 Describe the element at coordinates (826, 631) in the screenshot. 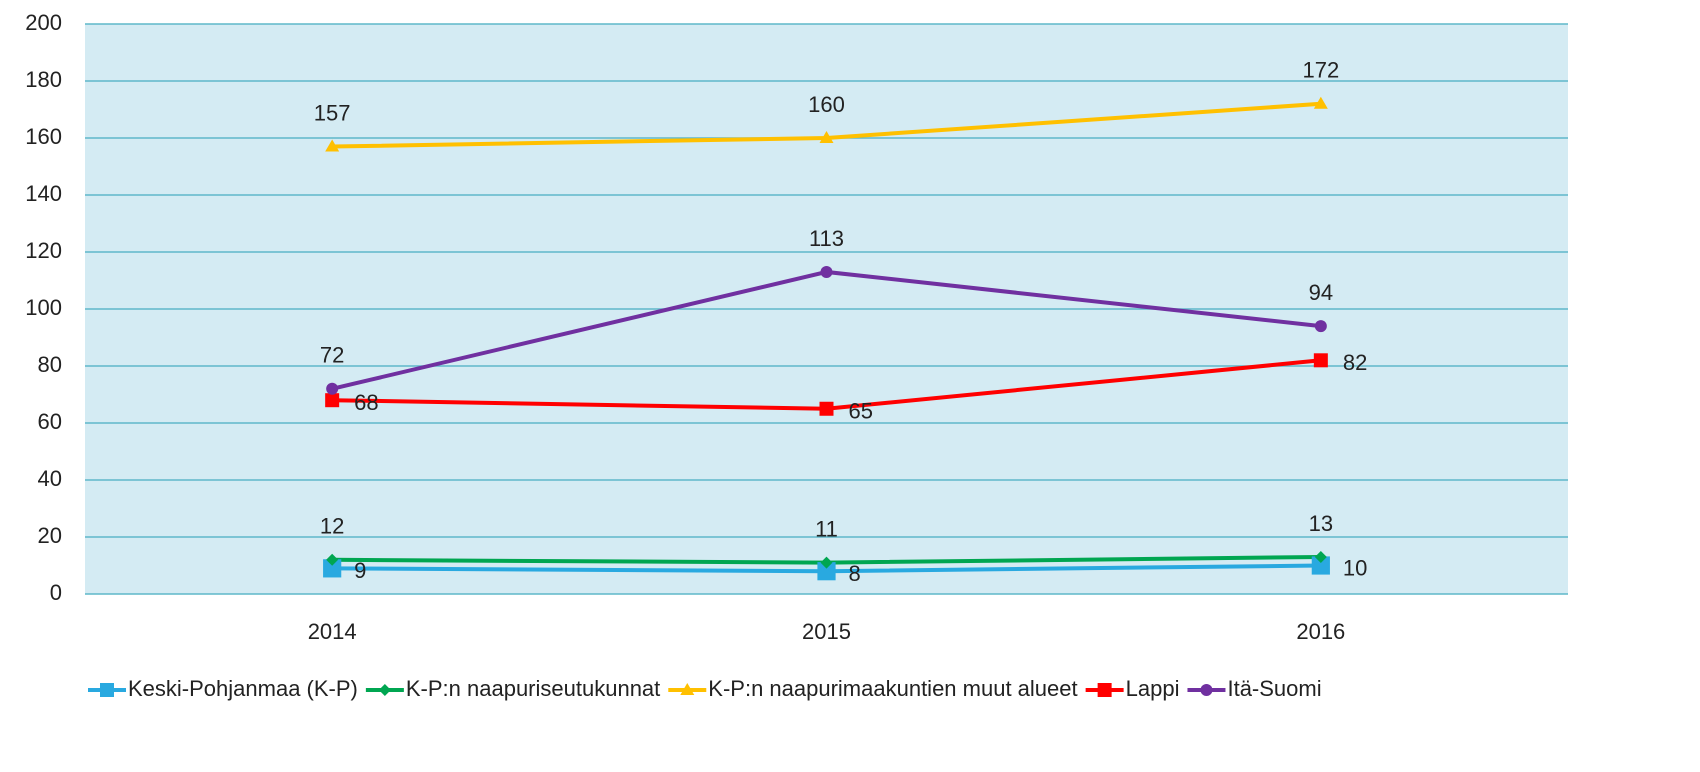

I see `x-tick-label: 2015` at that location.